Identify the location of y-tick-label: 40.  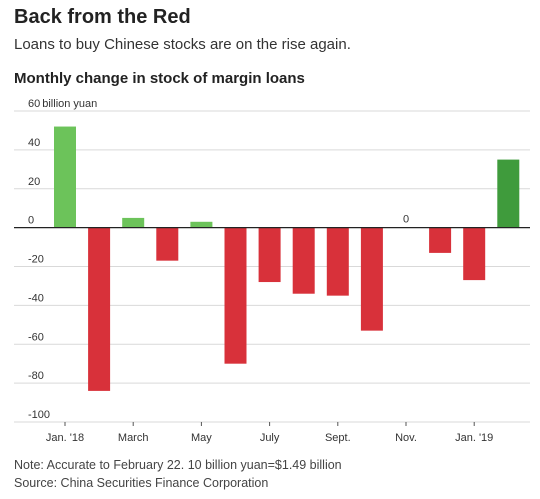
(34, 143).